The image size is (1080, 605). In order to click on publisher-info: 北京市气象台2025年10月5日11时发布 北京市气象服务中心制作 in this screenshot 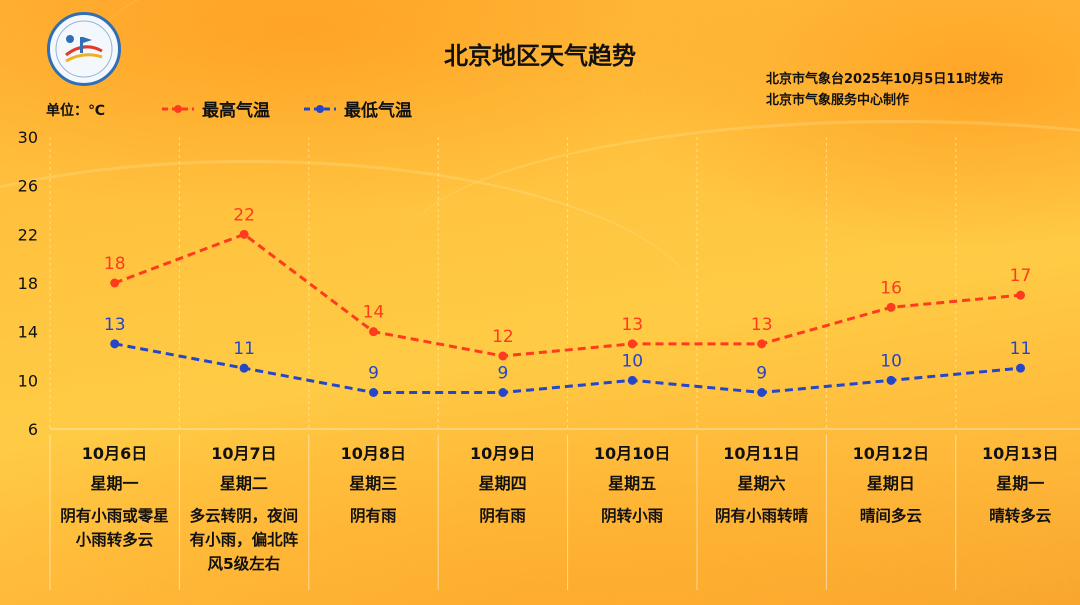, I will do `click(884, 90)`.